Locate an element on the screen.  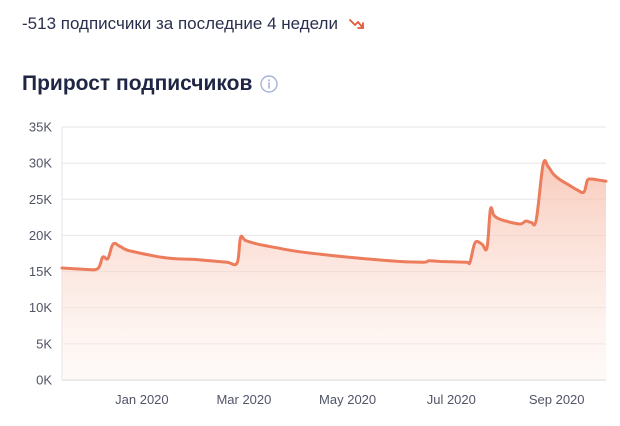
subscriber-change-text: -513 подписчики за последние 4 недели is located at coordinates (180, 23).